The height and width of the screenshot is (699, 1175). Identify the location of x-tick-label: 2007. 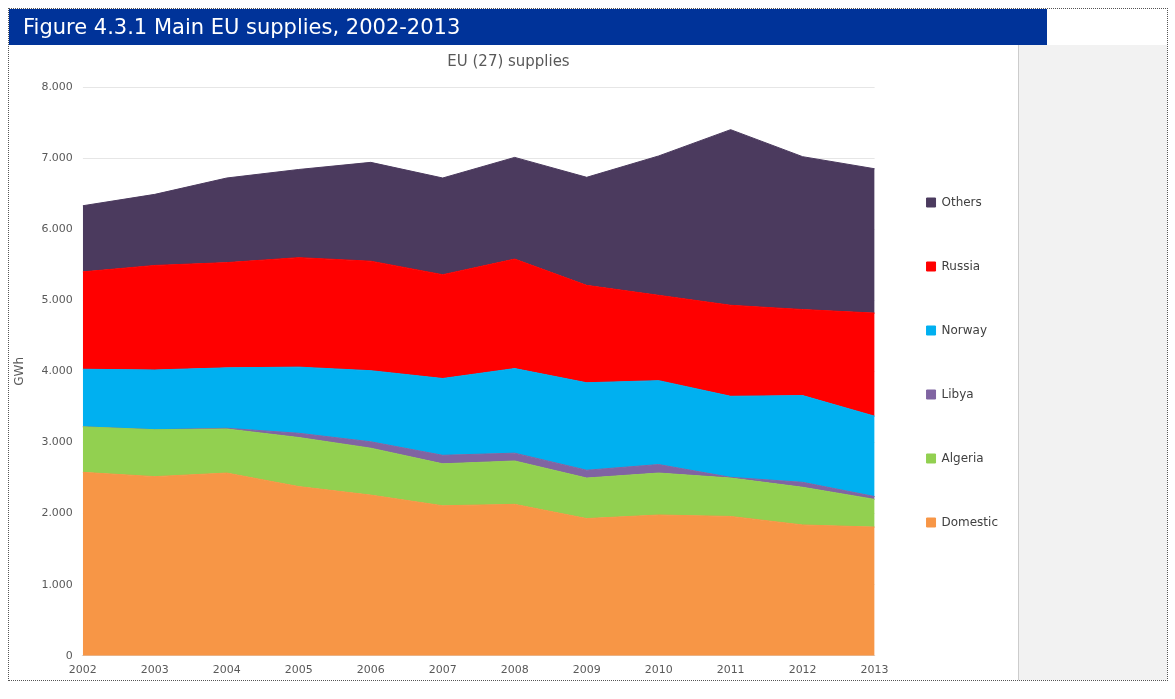
(442, 670).